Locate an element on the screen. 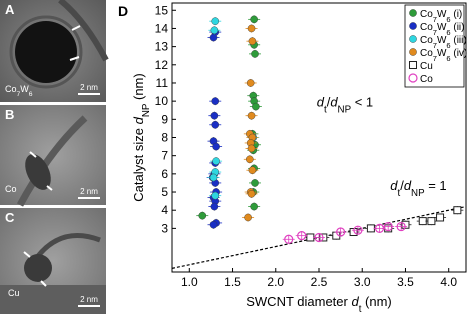 The image size is (474, 314). legend-label: Co7W6 (ii) is located at coordinates (442, 29).